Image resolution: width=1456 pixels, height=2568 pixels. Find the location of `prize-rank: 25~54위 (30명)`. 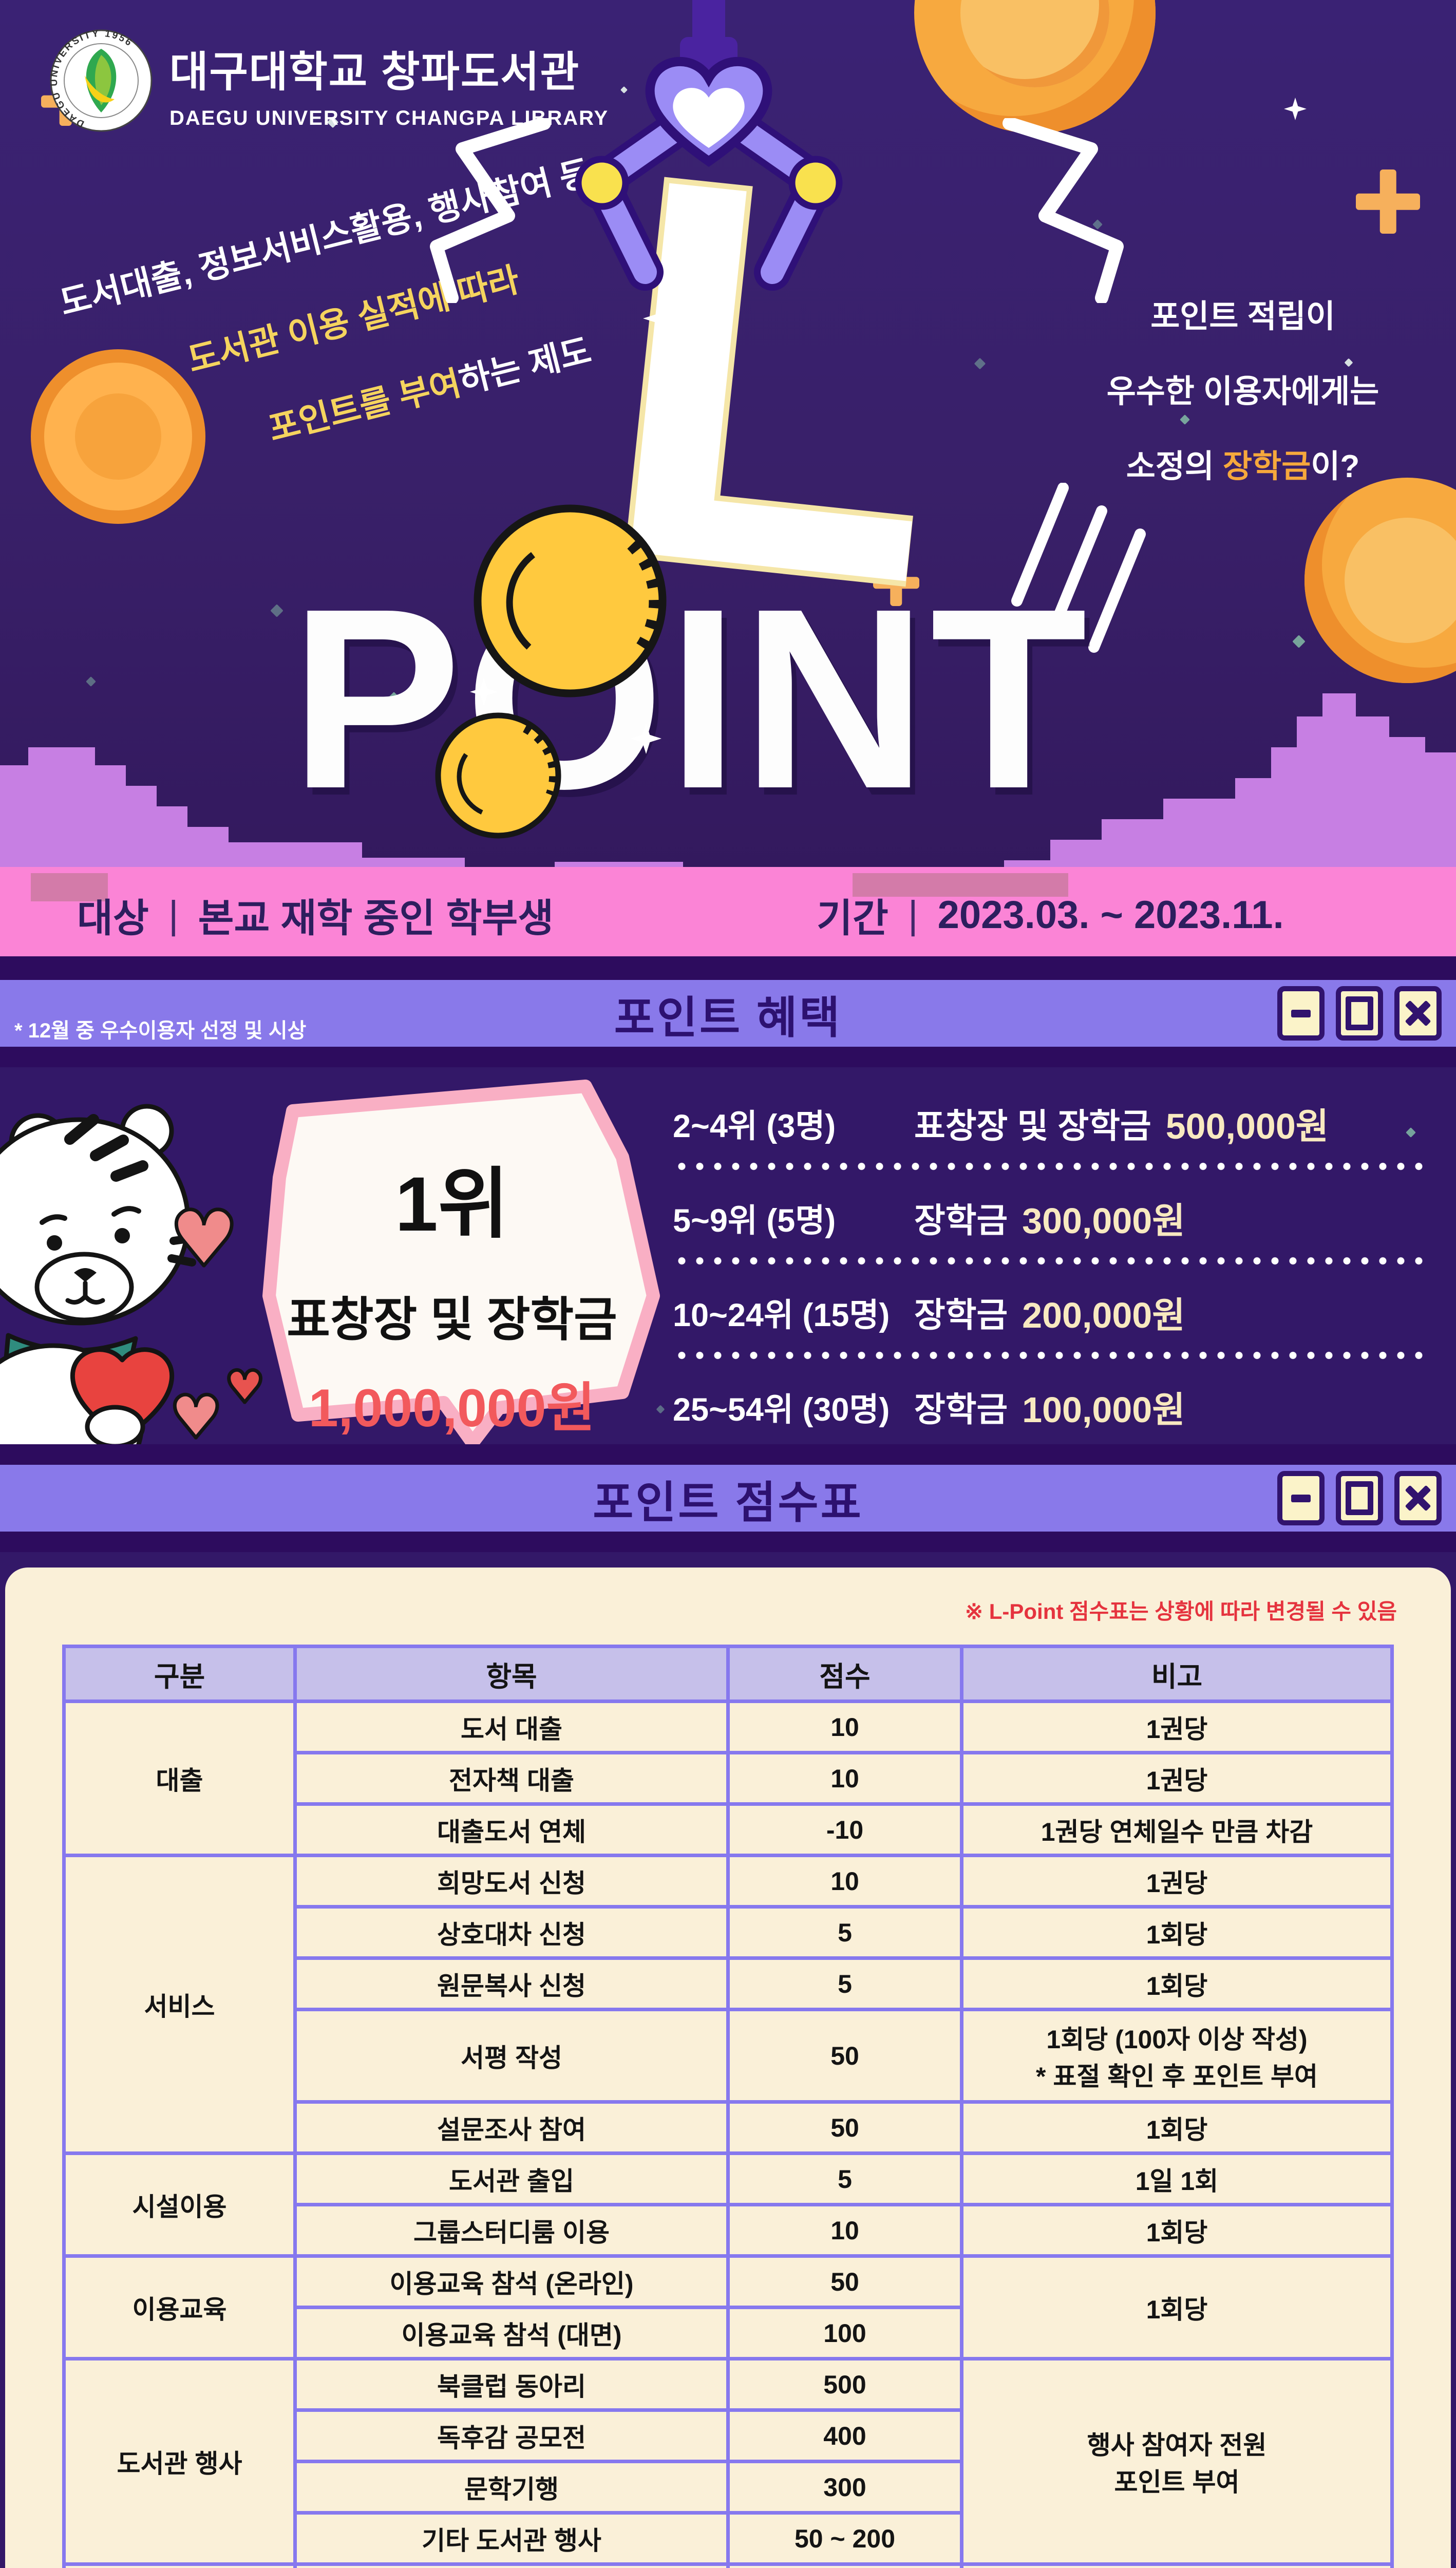

prize-rank: 25~54위 (30명) is located at coordinates (782, 1409).